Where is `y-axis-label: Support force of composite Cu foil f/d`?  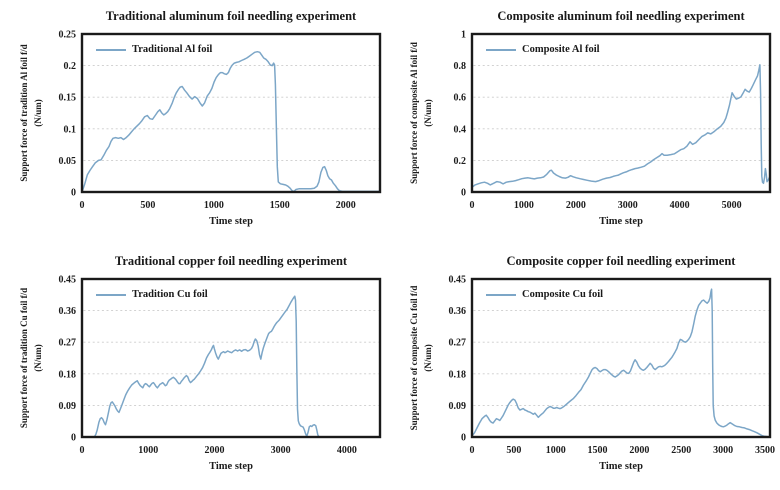 y-axis-label: Support force of composite Cu foil f/d is located at coordinates (414, 358).